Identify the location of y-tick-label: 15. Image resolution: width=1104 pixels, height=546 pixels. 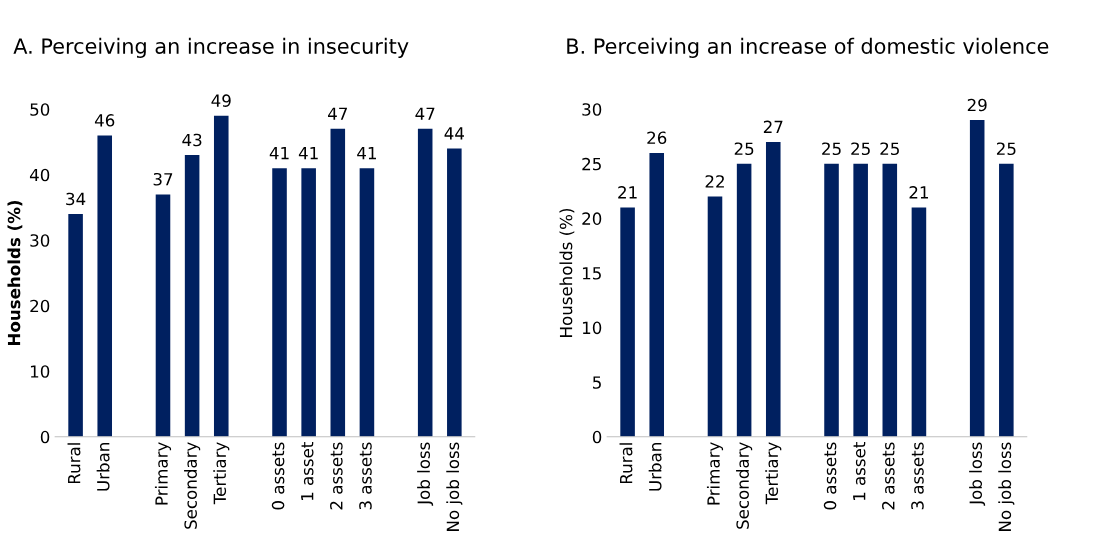
(591, 273).